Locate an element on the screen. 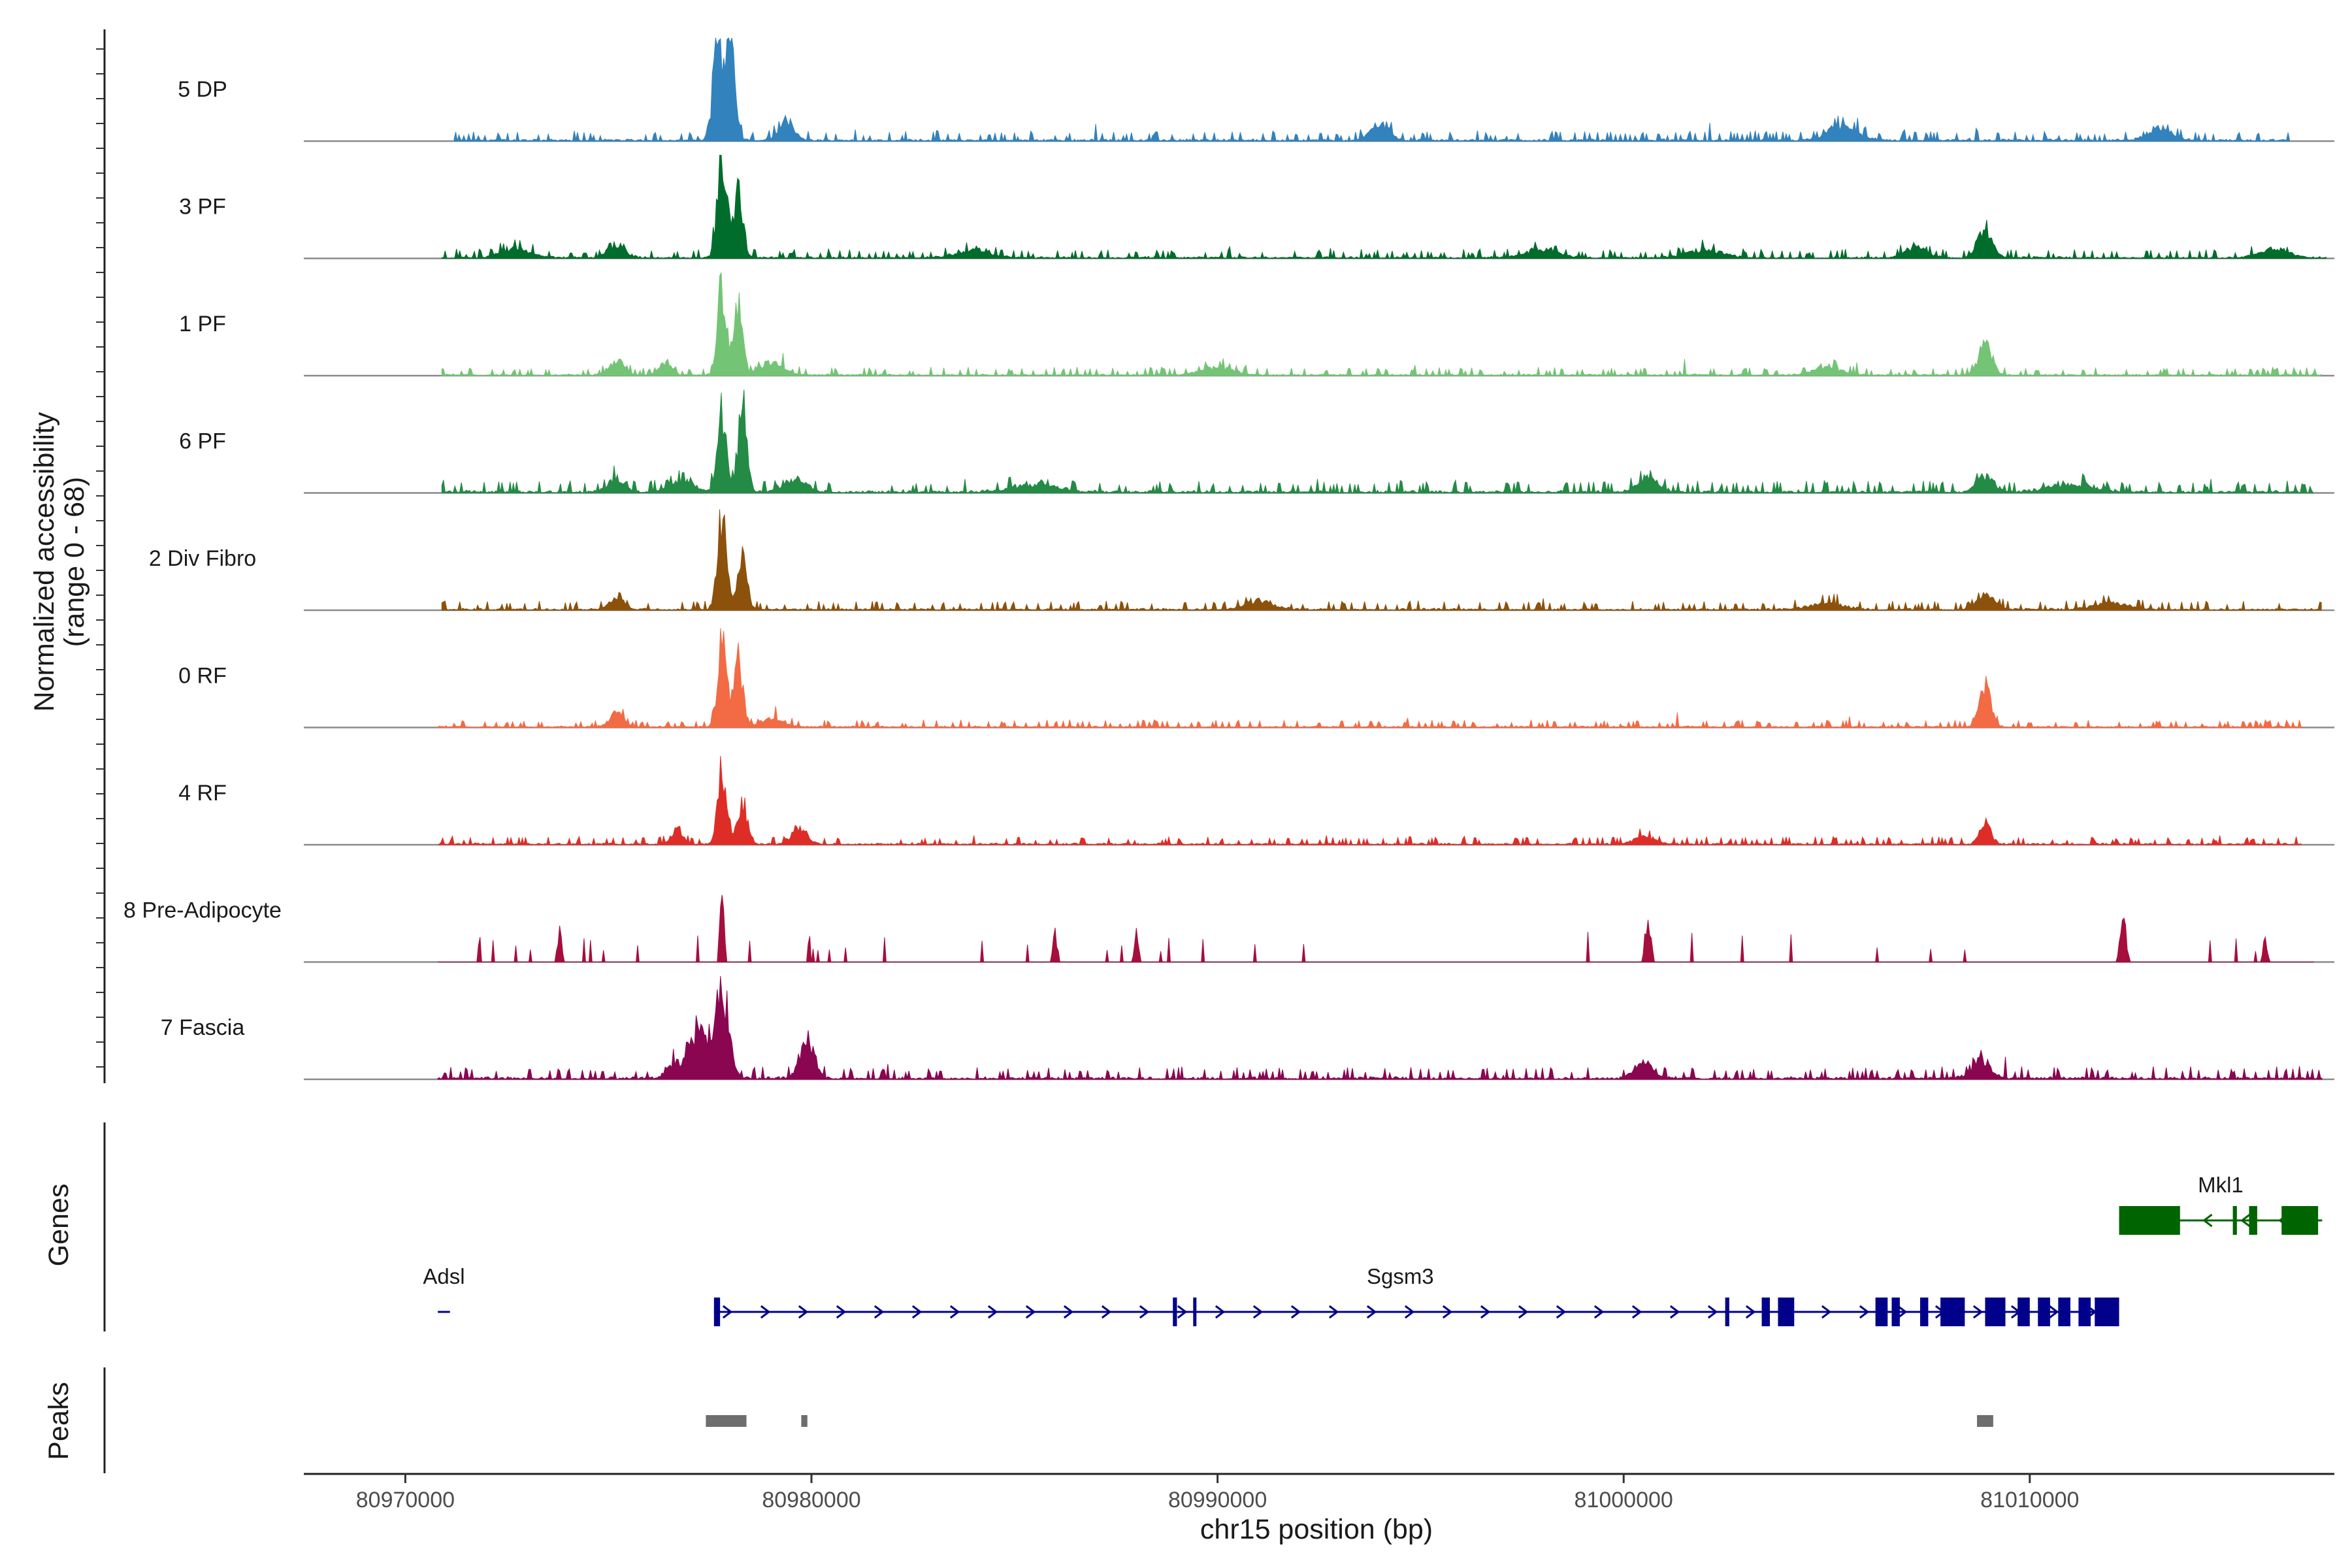  track-label: 5 DP is located at coordinates (202, 89).